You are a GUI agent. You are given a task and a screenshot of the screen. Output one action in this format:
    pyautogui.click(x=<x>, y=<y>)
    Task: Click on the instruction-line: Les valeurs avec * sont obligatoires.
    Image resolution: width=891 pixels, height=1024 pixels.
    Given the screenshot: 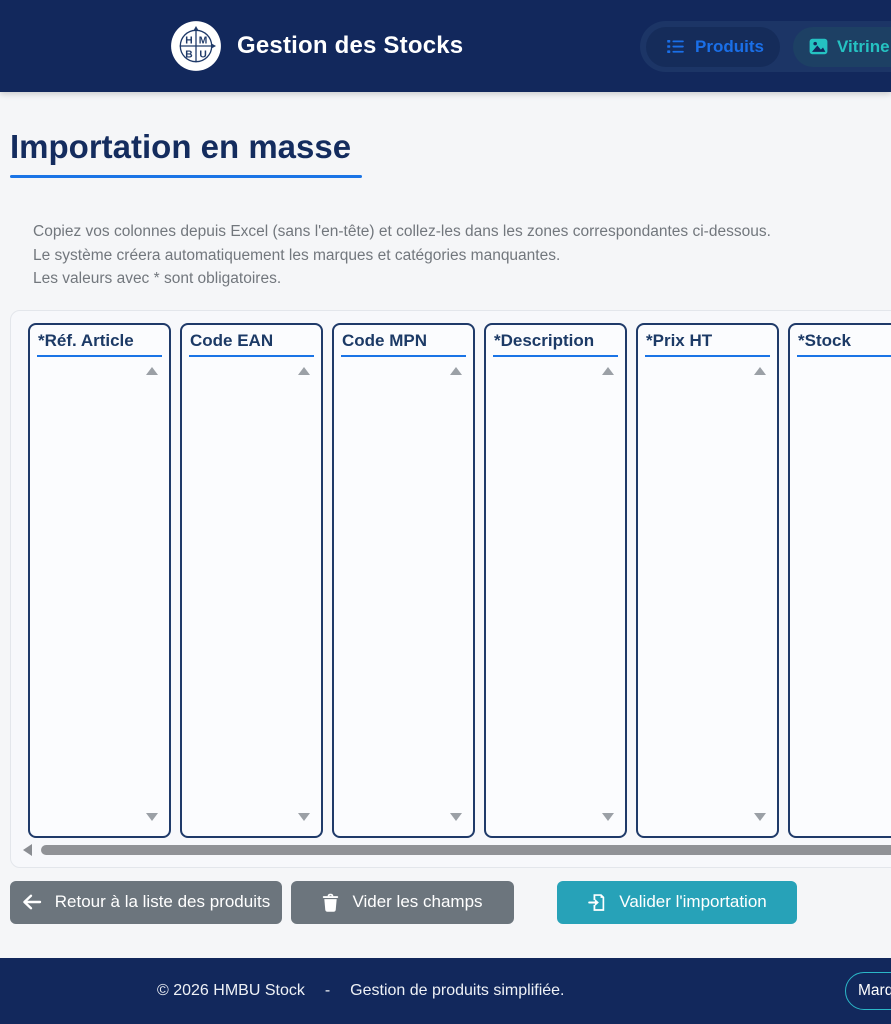 What is the action you would take?
    pyautogui.click(x=157, y=278)
    